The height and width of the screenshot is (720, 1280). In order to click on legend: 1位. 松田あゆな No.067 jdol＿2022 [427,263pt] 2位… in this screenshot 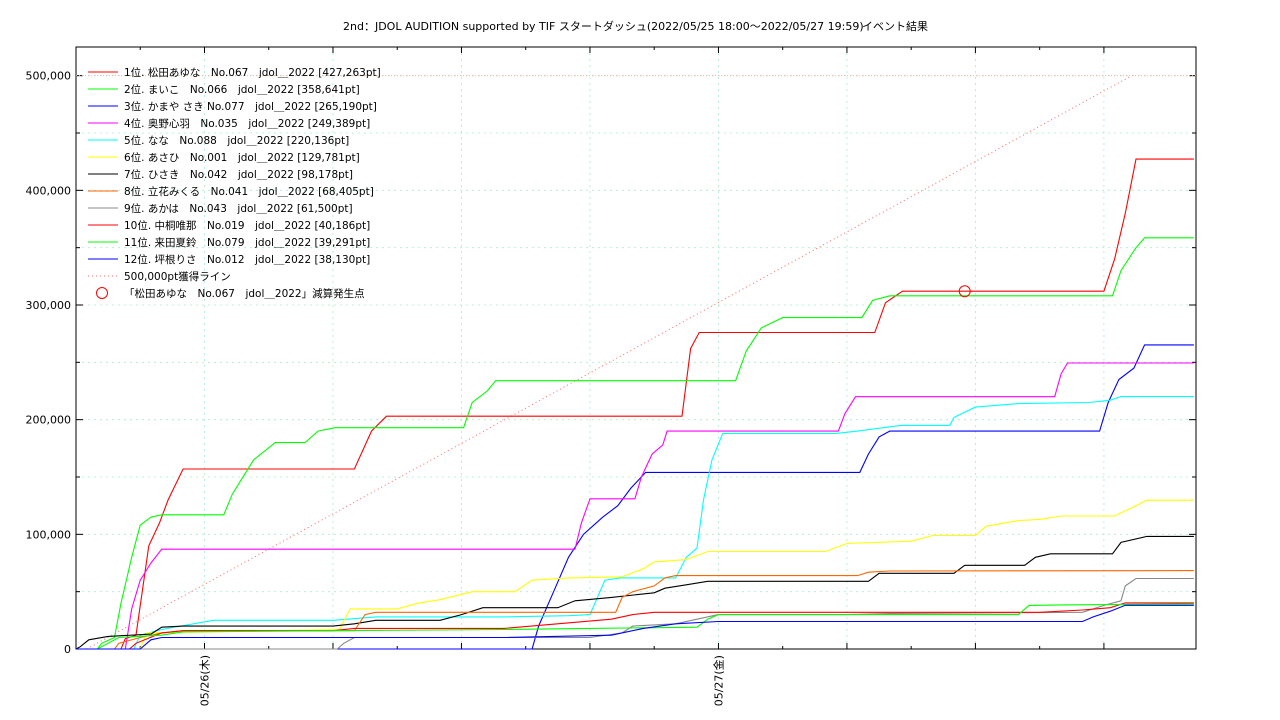, I will do `click(234, 183)`.